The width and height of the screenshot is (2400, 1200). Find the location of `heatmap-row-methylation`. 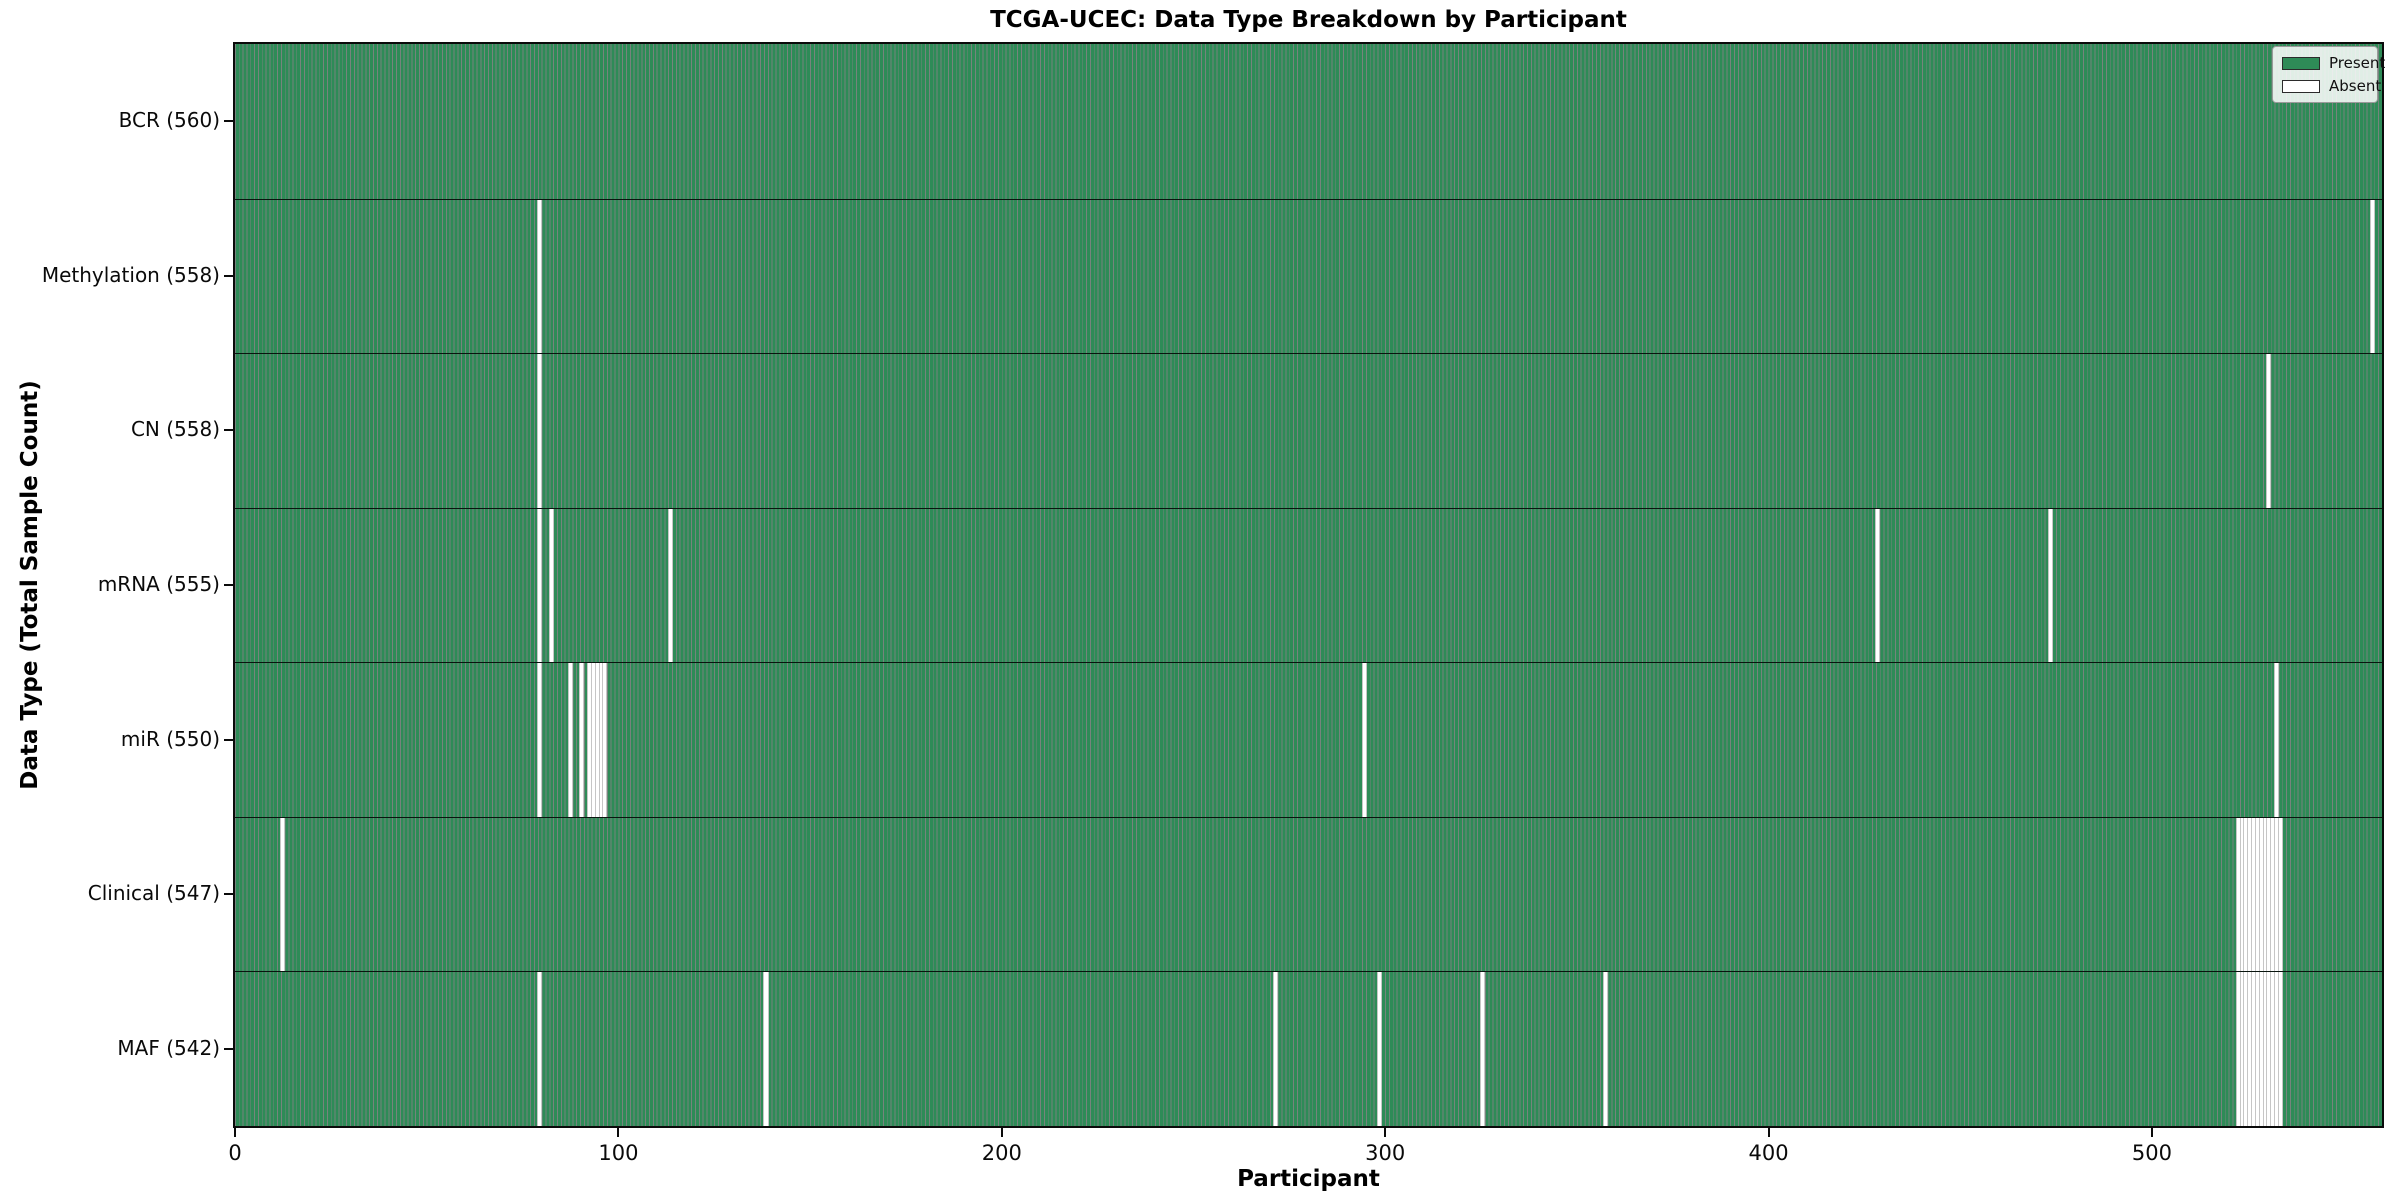

heatmap-row-methylation is located at coordinates (1308, 276).